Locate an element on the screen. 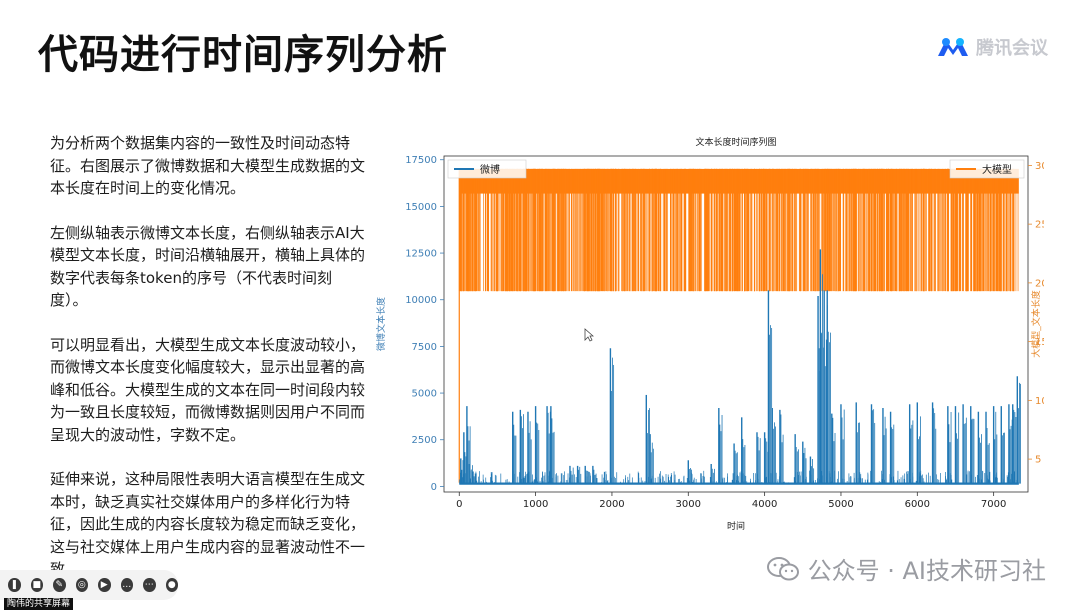 This screenshot has height=610, width=1080. x-tick-label: 6000 is located at coordinates (917, 504).